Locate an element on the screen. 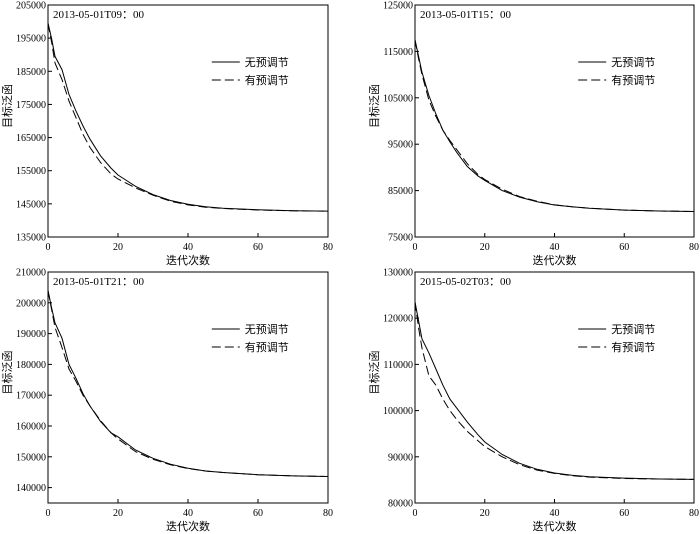 This screenshot has height=534, width=700. y-tick-label: 120000 is located at coordinates (398, 319).